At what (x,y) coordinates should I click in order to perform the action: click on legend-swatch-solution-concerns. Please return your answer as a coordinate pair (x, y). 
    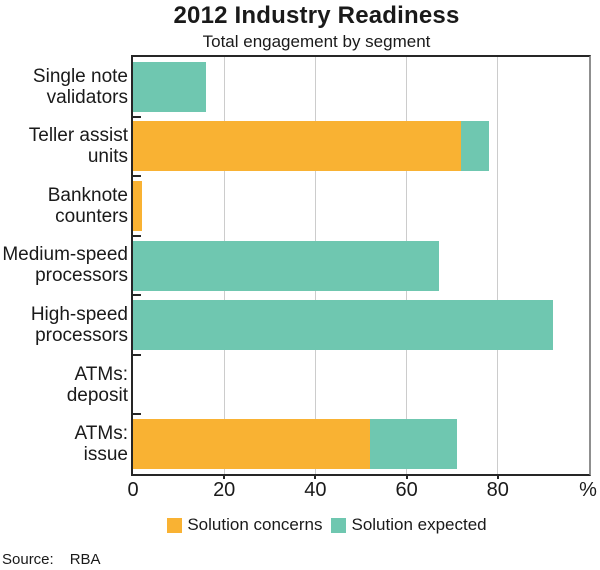
    Looking at the image, I should click on (175, 525).